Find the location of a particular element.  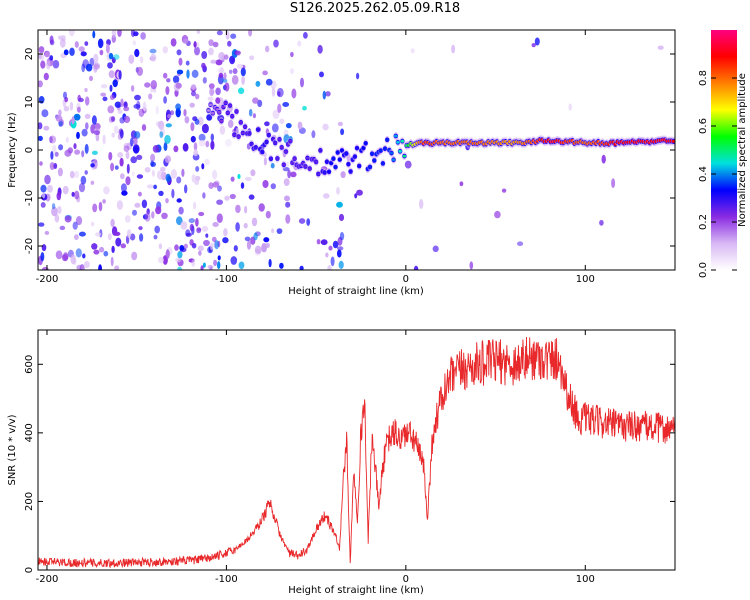

y-tick-label: 200 is located at coordinates (29, 501).